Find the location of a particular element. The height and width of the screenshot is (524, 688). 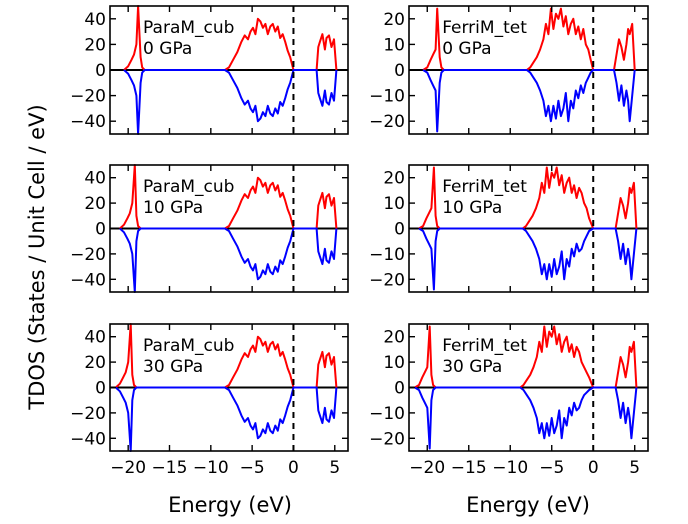

x-axis-title-left: Energy (eV) is located at coordinates (230, 505).